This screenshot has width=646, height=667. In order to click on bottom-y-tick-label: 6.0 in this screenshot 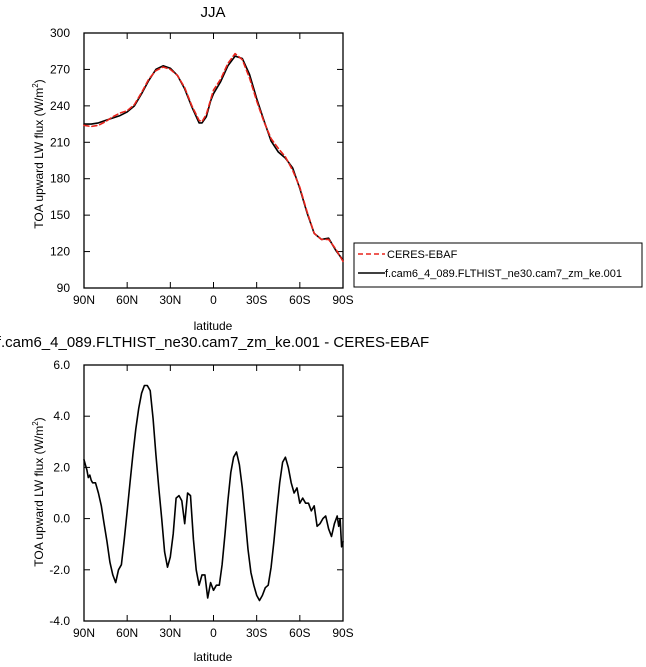, I will do `click(61, 365)`.